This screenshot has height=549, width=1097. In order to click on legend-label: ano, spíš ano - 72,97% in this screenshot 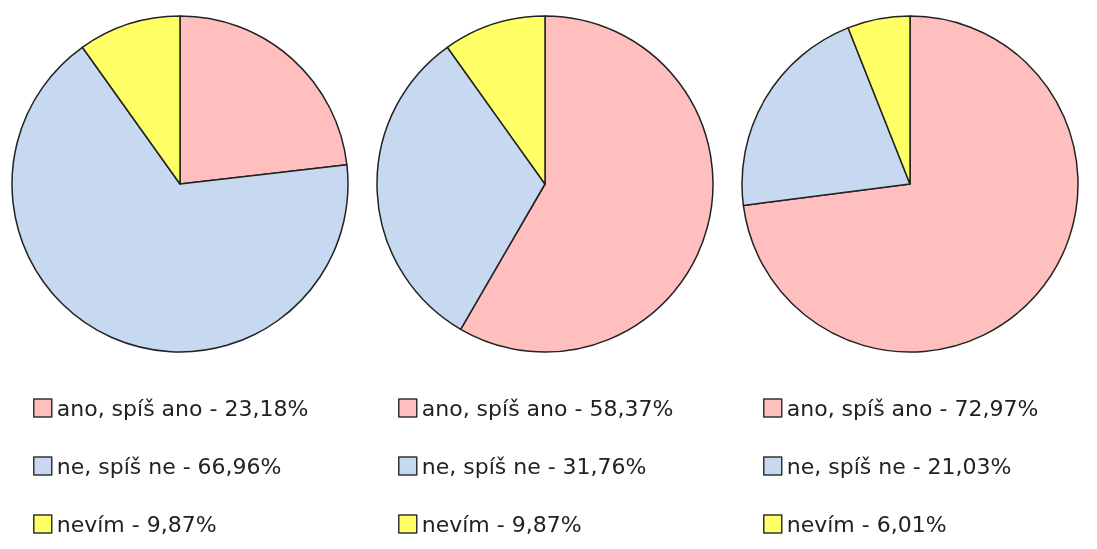, I will do `click(912, 408)`.